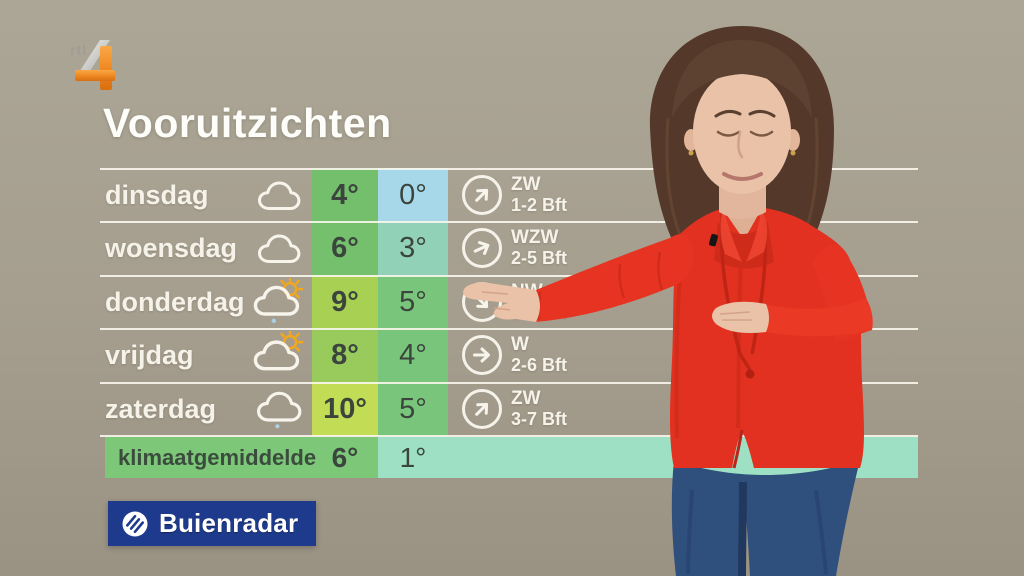 This screenshot has height=576, width=1024. What do you see at coordinates (745, 133) in the screenshot?
I see `closed-eyes` at bounding box center [745, 133].